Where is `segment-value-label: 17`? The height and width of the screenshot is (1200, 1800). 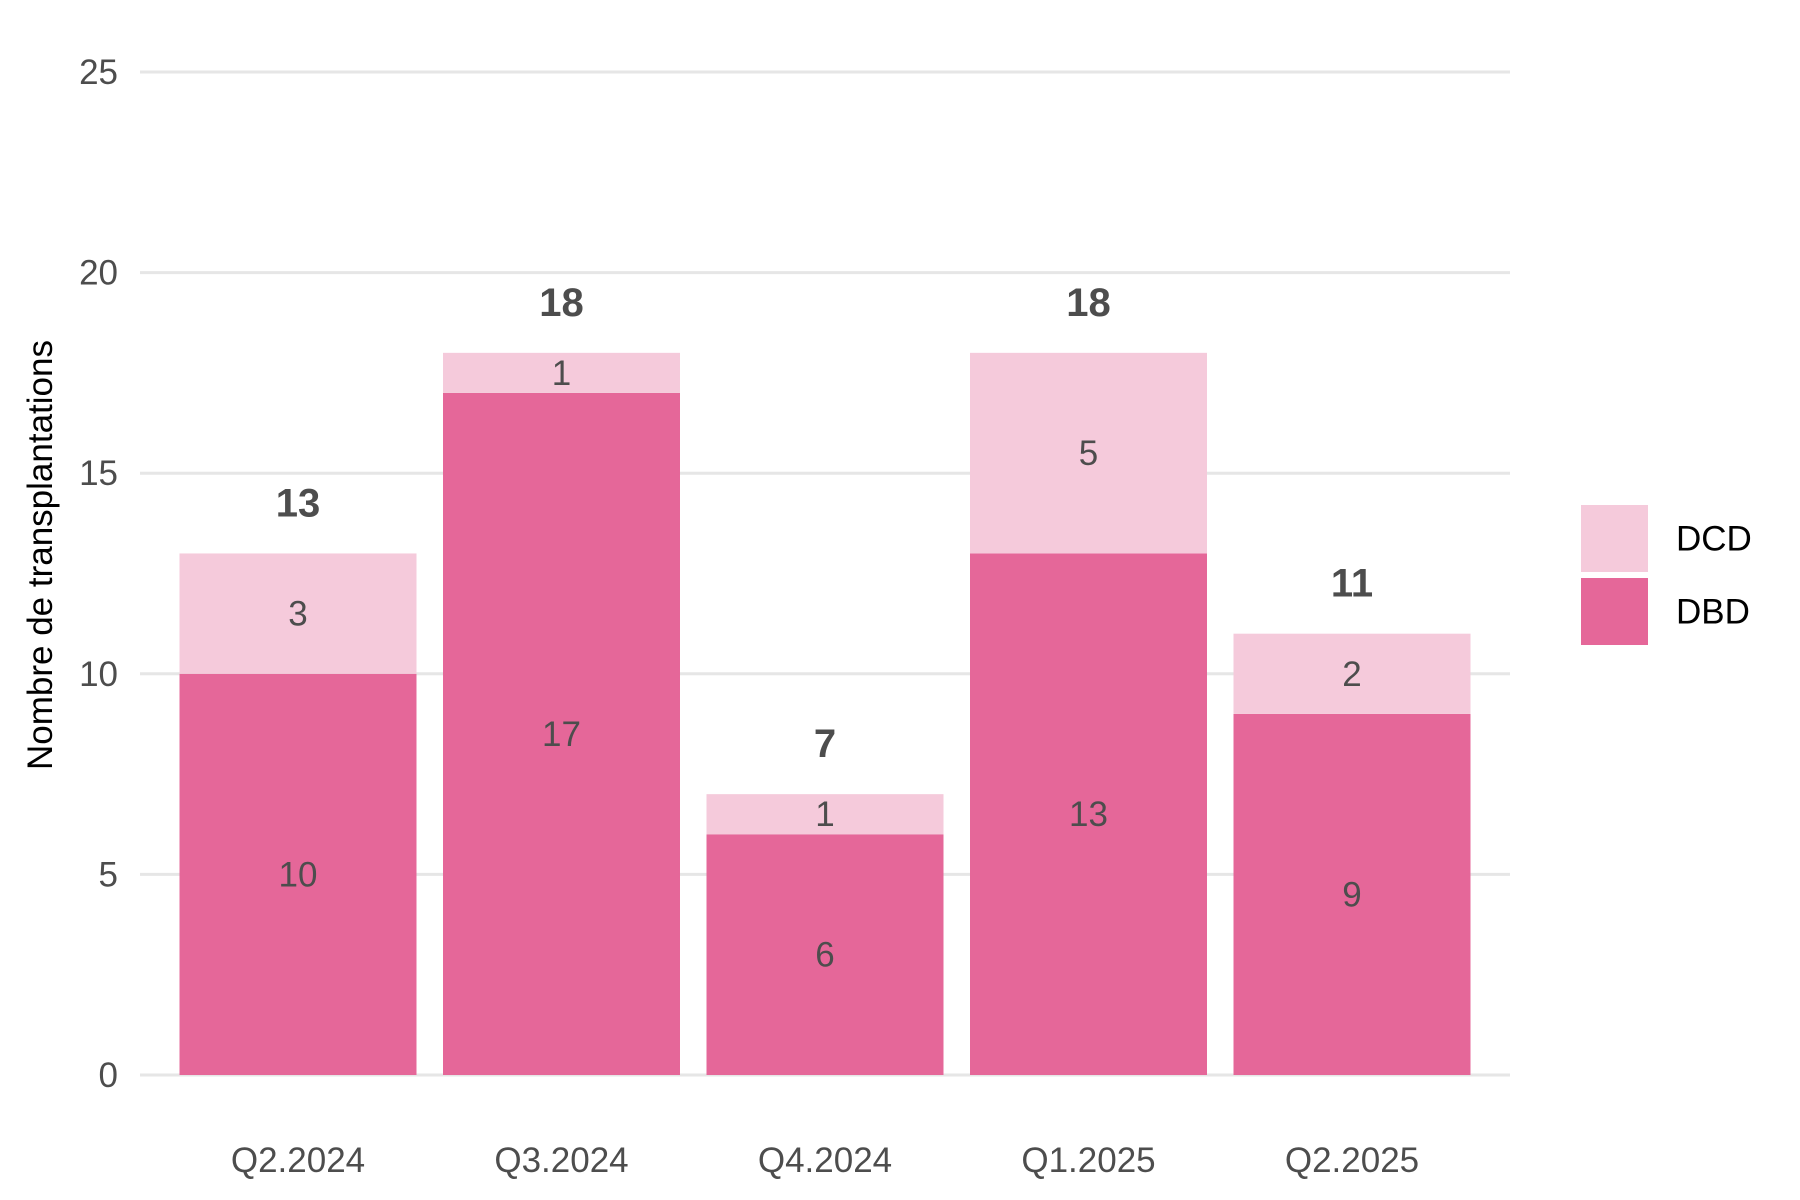 segment-value-label: 17 is located at coordinates (561, 734).